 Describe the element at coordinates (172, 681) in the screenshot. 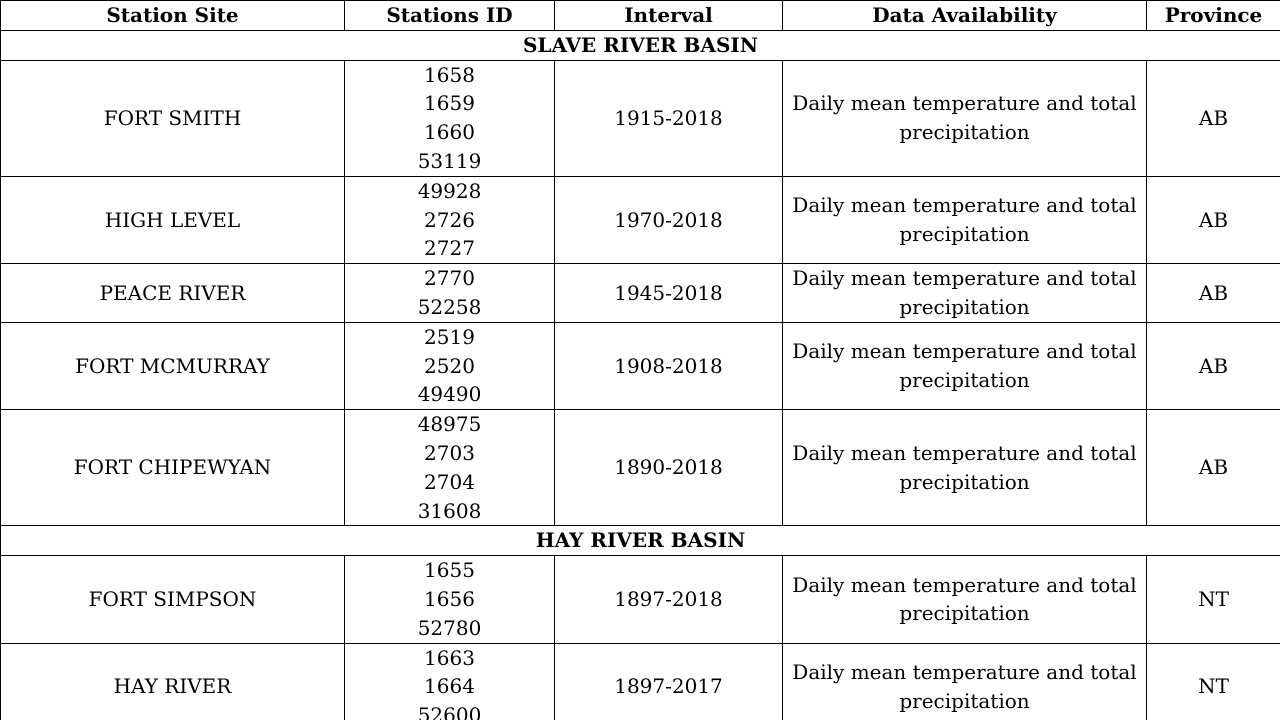

I see `station-site: HAY RIVER` at that location.